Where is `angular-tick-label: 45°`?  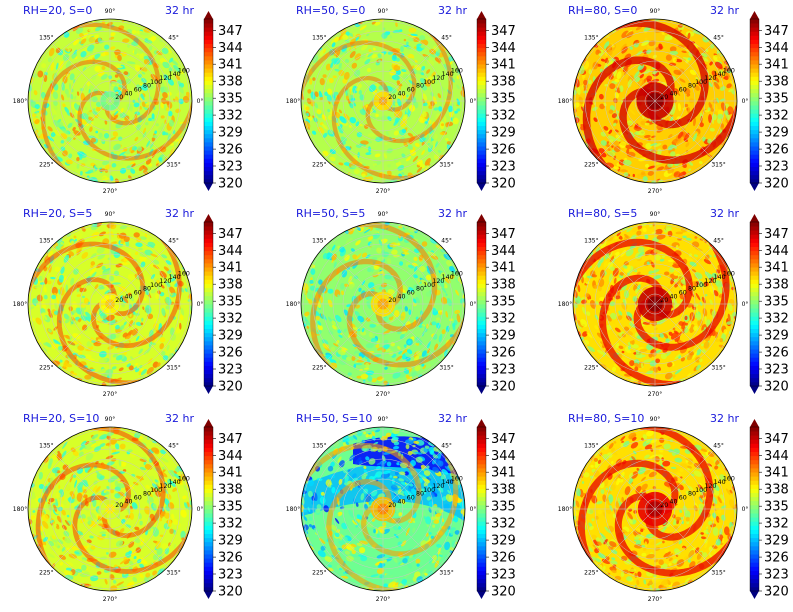
angular-tick-label: 45° is located at coordinates (173, 37).